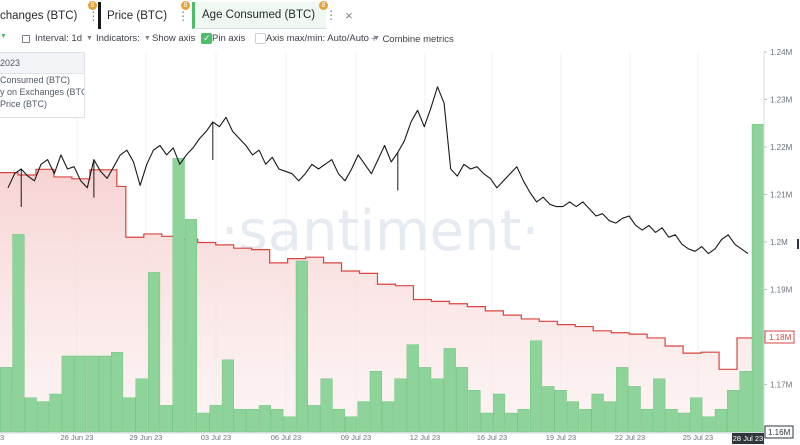  What do you see at coordinates (748, 438) in the screenshot?
I see `x-current-label: 28 Jul 23` at bounding box center [748, 438].